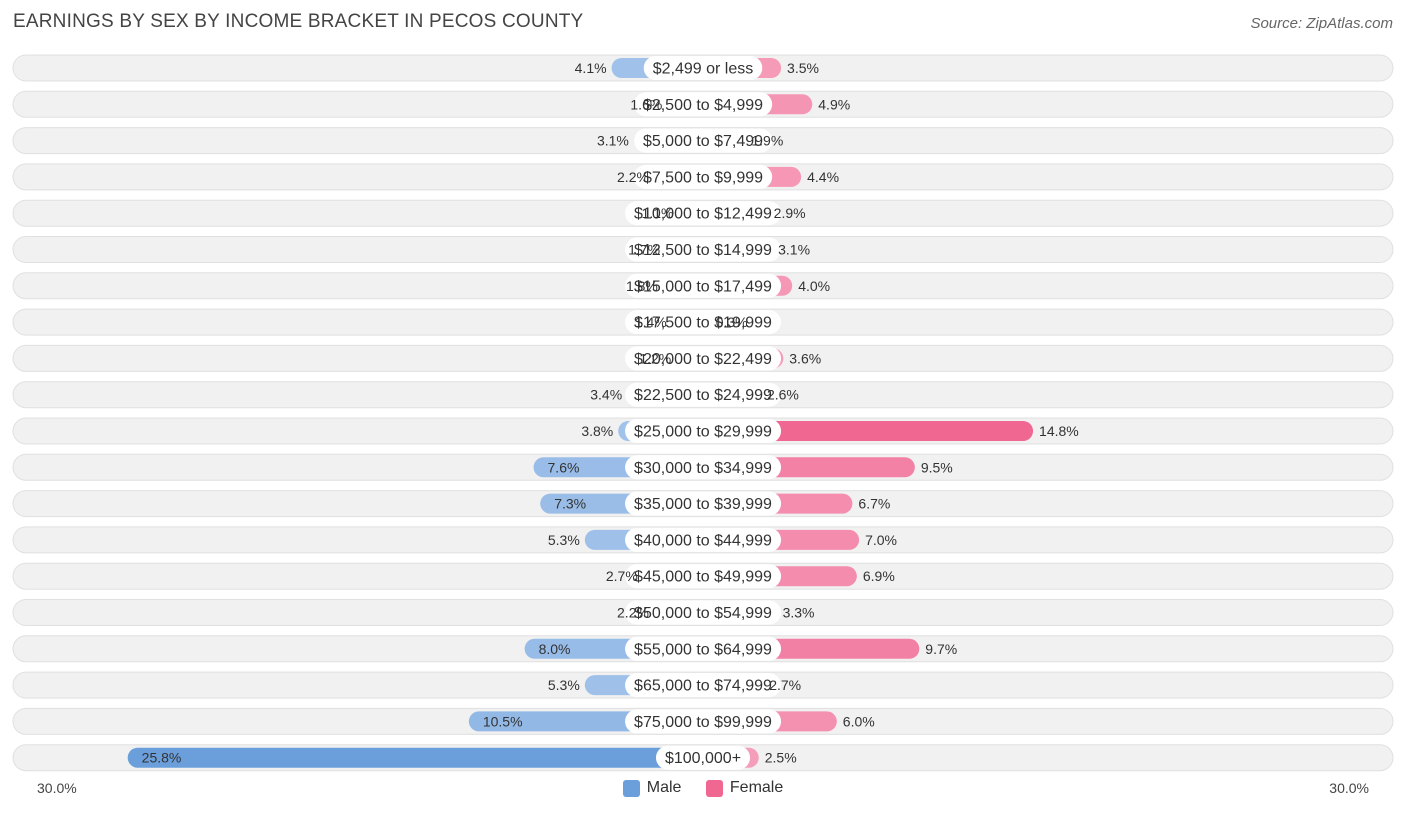  I want to click on category-label: $35,000 to $39,999, so click(703, 504).